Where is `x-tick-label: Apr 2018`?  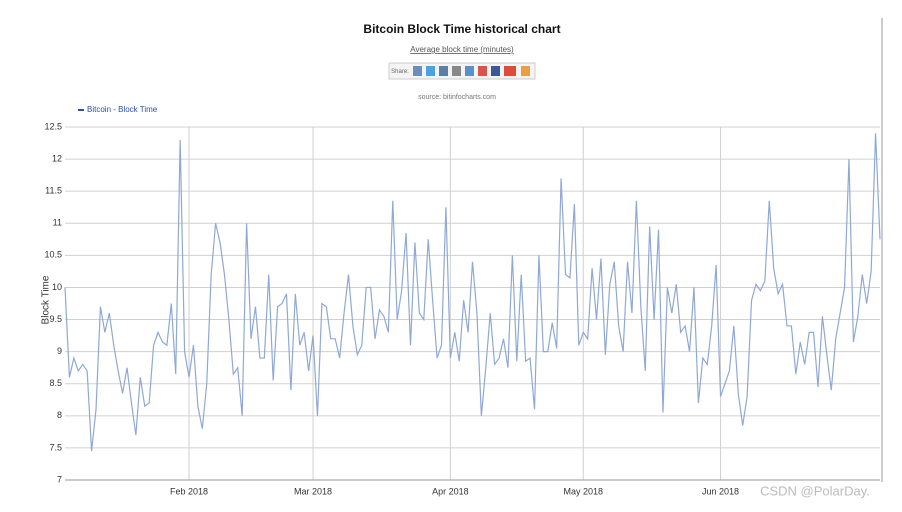 x-tick-label: Apr 2018 is located at coordinates (450, 491).